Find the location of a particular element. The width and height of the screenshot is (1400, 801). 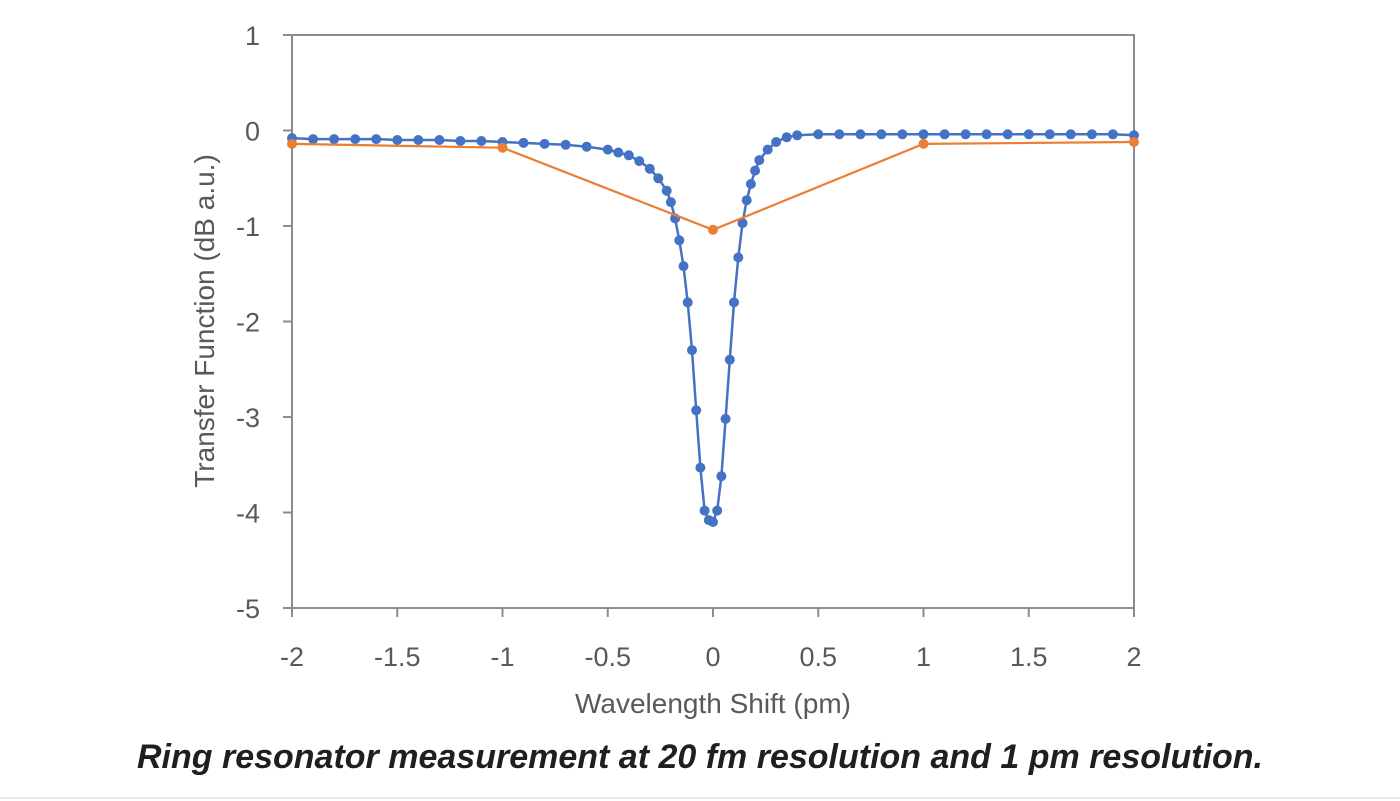

x-tick-label: -1.5 is located at coordinates (397, 657).